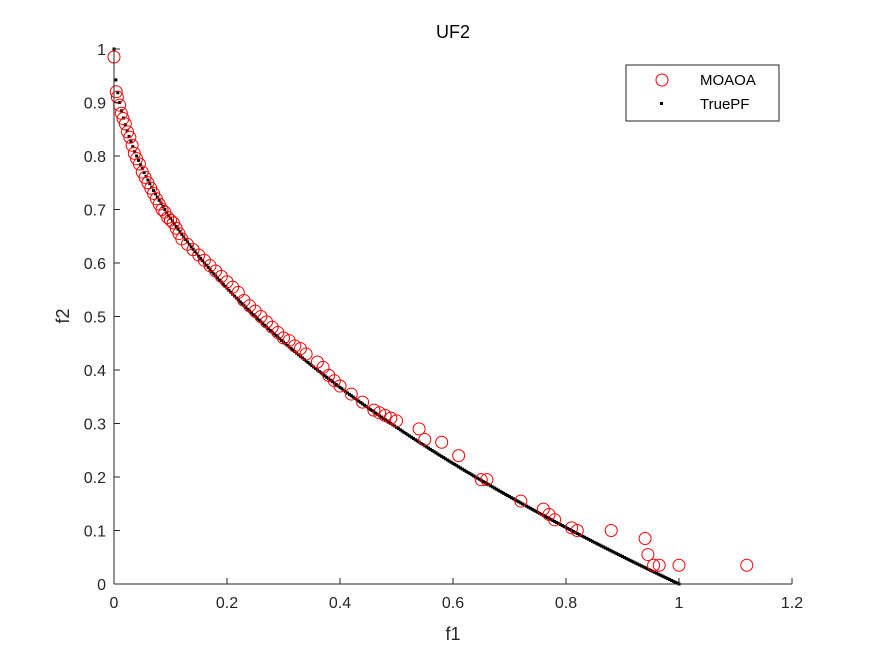 This screenshot has width=875, height=656. What do you see at coordinates (227, 603) in the screenshot?
I see `x-tick-label: 0.2` at bounding box center [227, 603].